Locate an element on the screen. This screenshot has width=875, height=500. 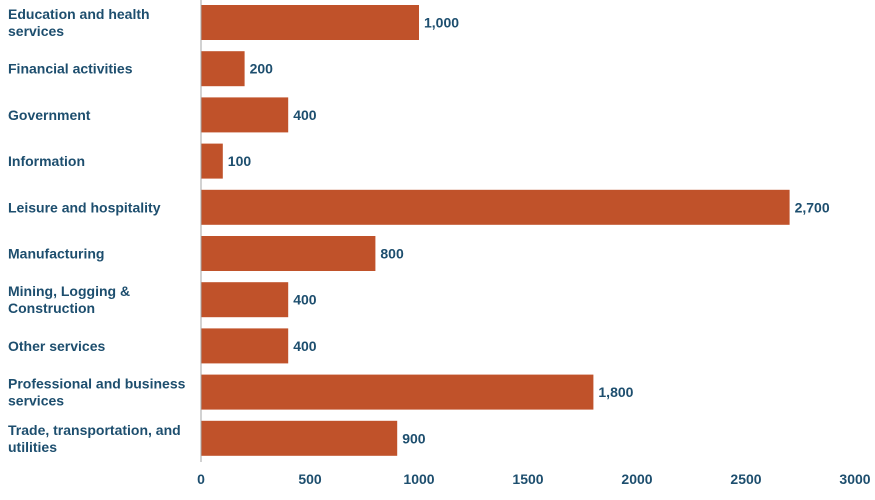
category-label-line: Government is located at coordinates (49, 115).